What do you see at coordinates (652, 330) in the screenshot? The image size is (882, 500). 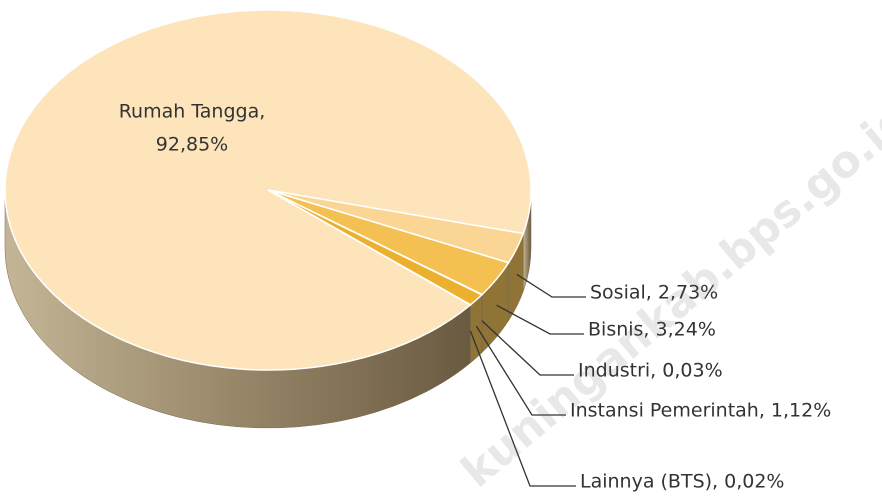 I see `slice-label: Bisnis, 3,24%` at bounding box center [652, 330].